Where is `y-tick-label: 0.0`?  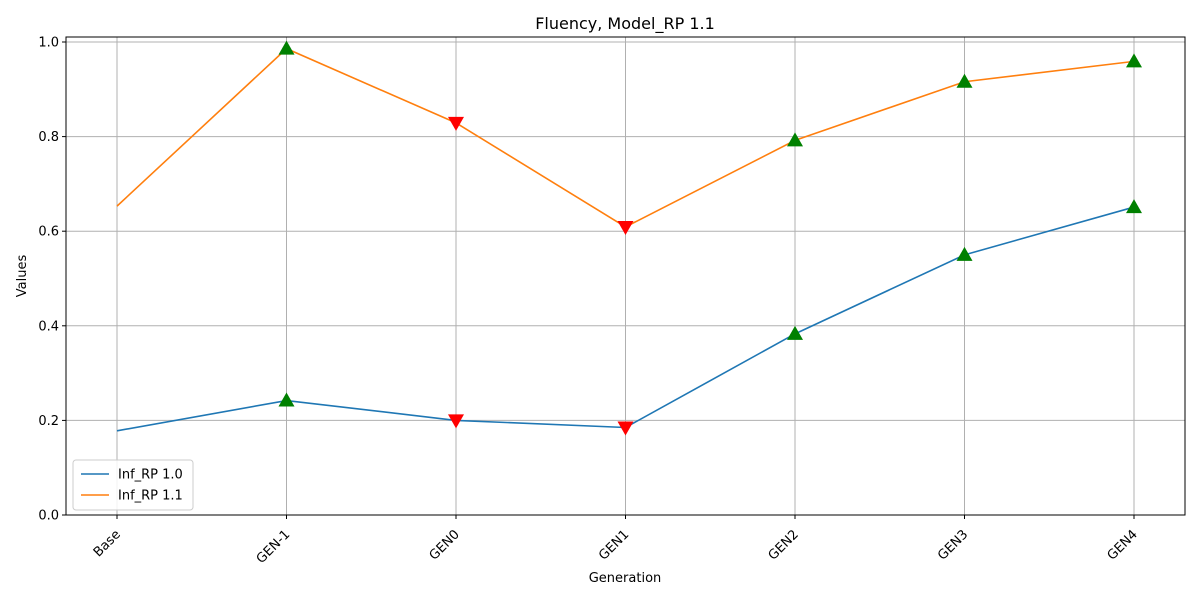 y-tick-label: 0.0 is located at coordinates (48, 516).